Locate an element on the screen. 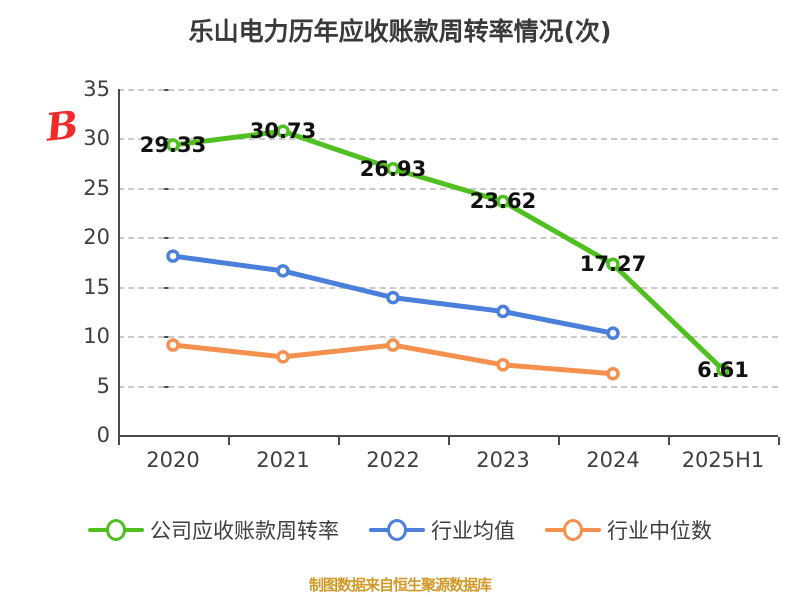  legend-item-2: 行业均值 is located at coordinates (442, 530).